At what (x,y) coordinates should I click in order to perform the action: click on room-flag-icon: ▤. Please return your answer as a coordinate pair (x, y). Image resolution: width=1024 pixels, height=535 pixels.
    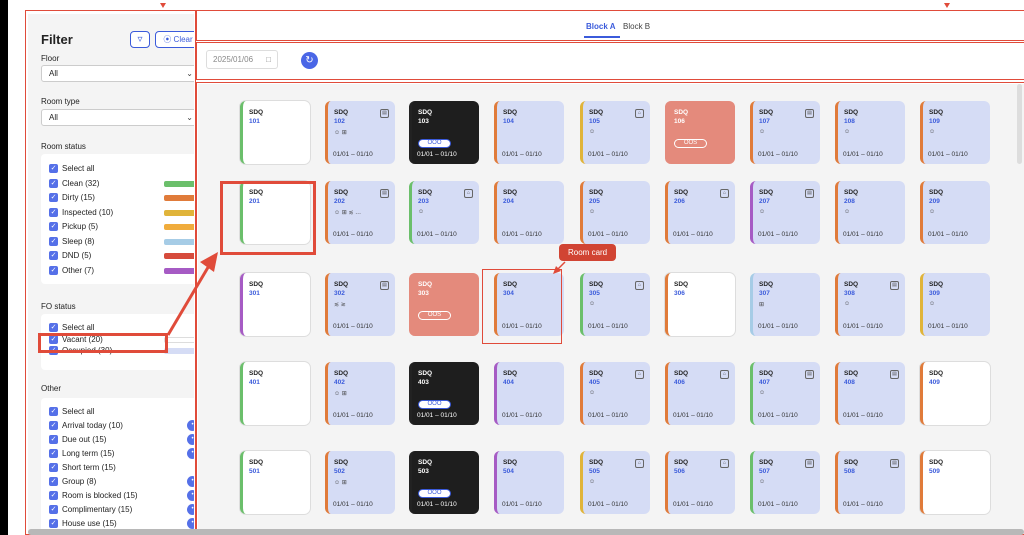
    Looking at the image, I should click on (894, 463).